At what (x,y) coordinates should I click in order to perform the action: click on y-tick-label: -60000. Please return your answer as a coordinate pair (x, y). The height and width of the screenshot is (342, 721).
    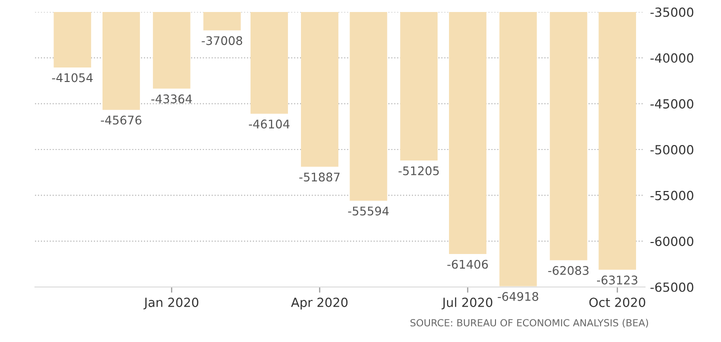
    Looking at the image, I should click on (672, 241).